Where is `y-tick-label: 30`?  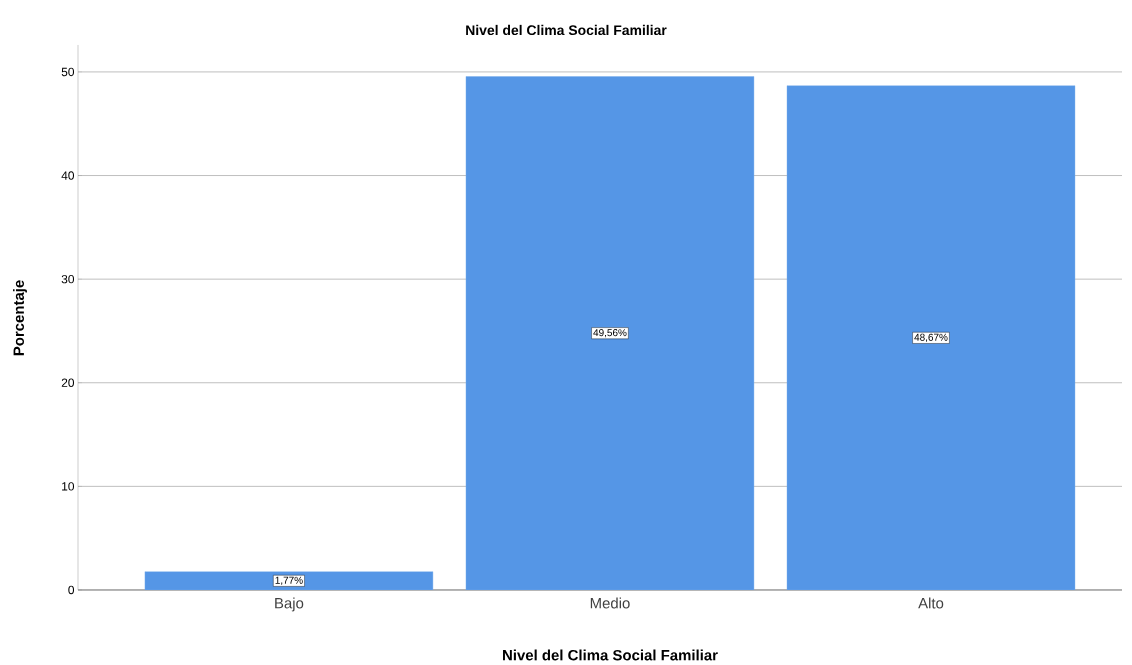 y-tick-label: 30 is located at coordinates (68, 279).